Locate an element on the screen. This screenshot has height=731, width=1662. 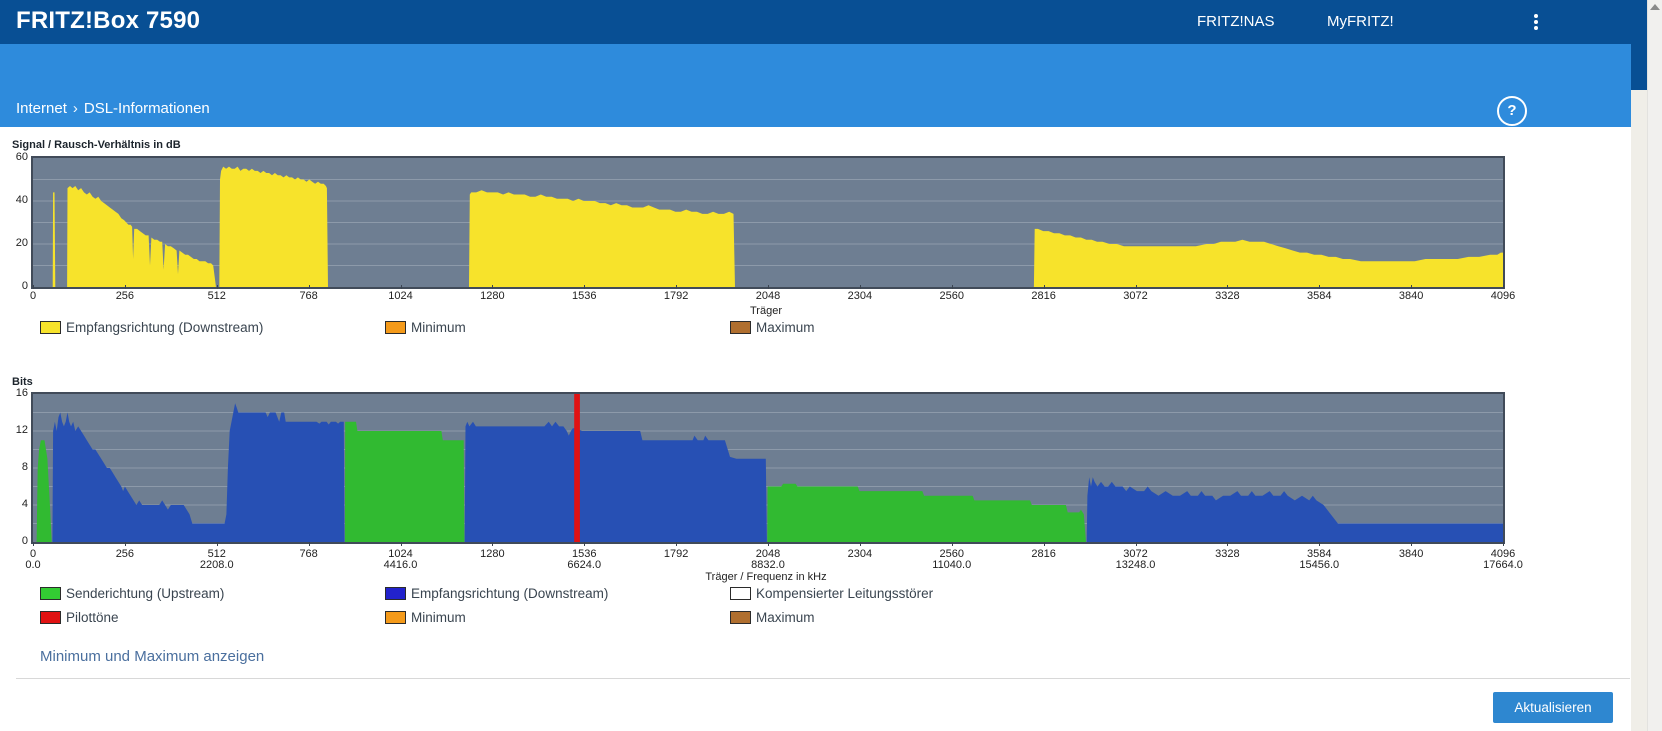
footer-divider is located at coordinates (823, 678).